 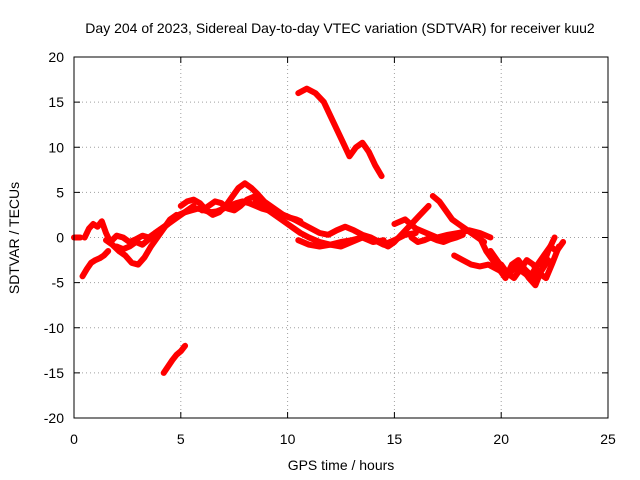 I want to click on y-tick-label: 15, so click(x=56, y=102).